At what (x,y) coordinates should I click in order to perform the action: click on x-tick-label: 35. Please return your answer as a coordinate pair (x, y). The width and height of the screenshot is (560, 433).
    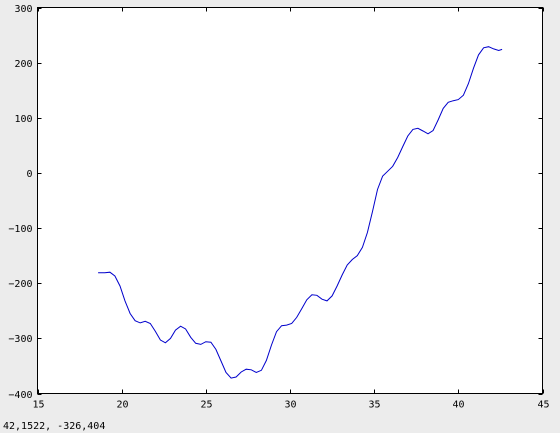
    Looking at the image, I should click on (374, 405).